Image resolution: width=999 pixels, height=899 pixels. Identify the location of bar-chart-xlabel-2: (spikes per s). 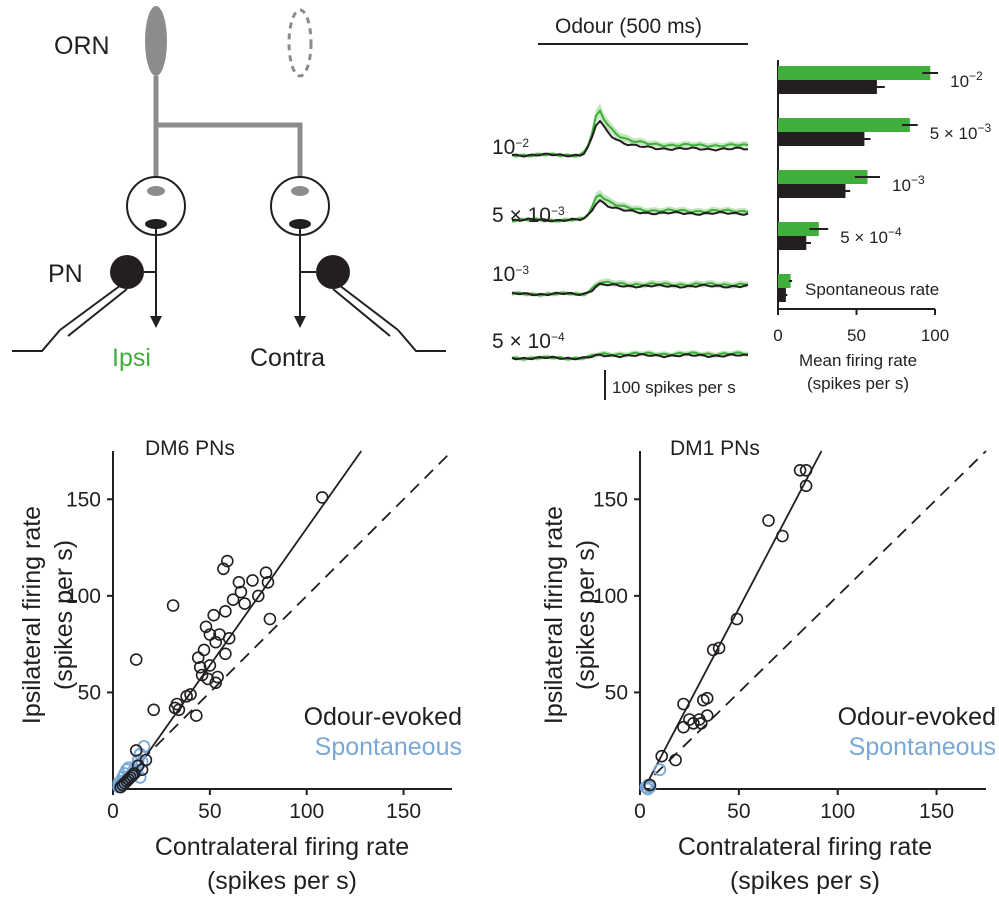
(858, 383).